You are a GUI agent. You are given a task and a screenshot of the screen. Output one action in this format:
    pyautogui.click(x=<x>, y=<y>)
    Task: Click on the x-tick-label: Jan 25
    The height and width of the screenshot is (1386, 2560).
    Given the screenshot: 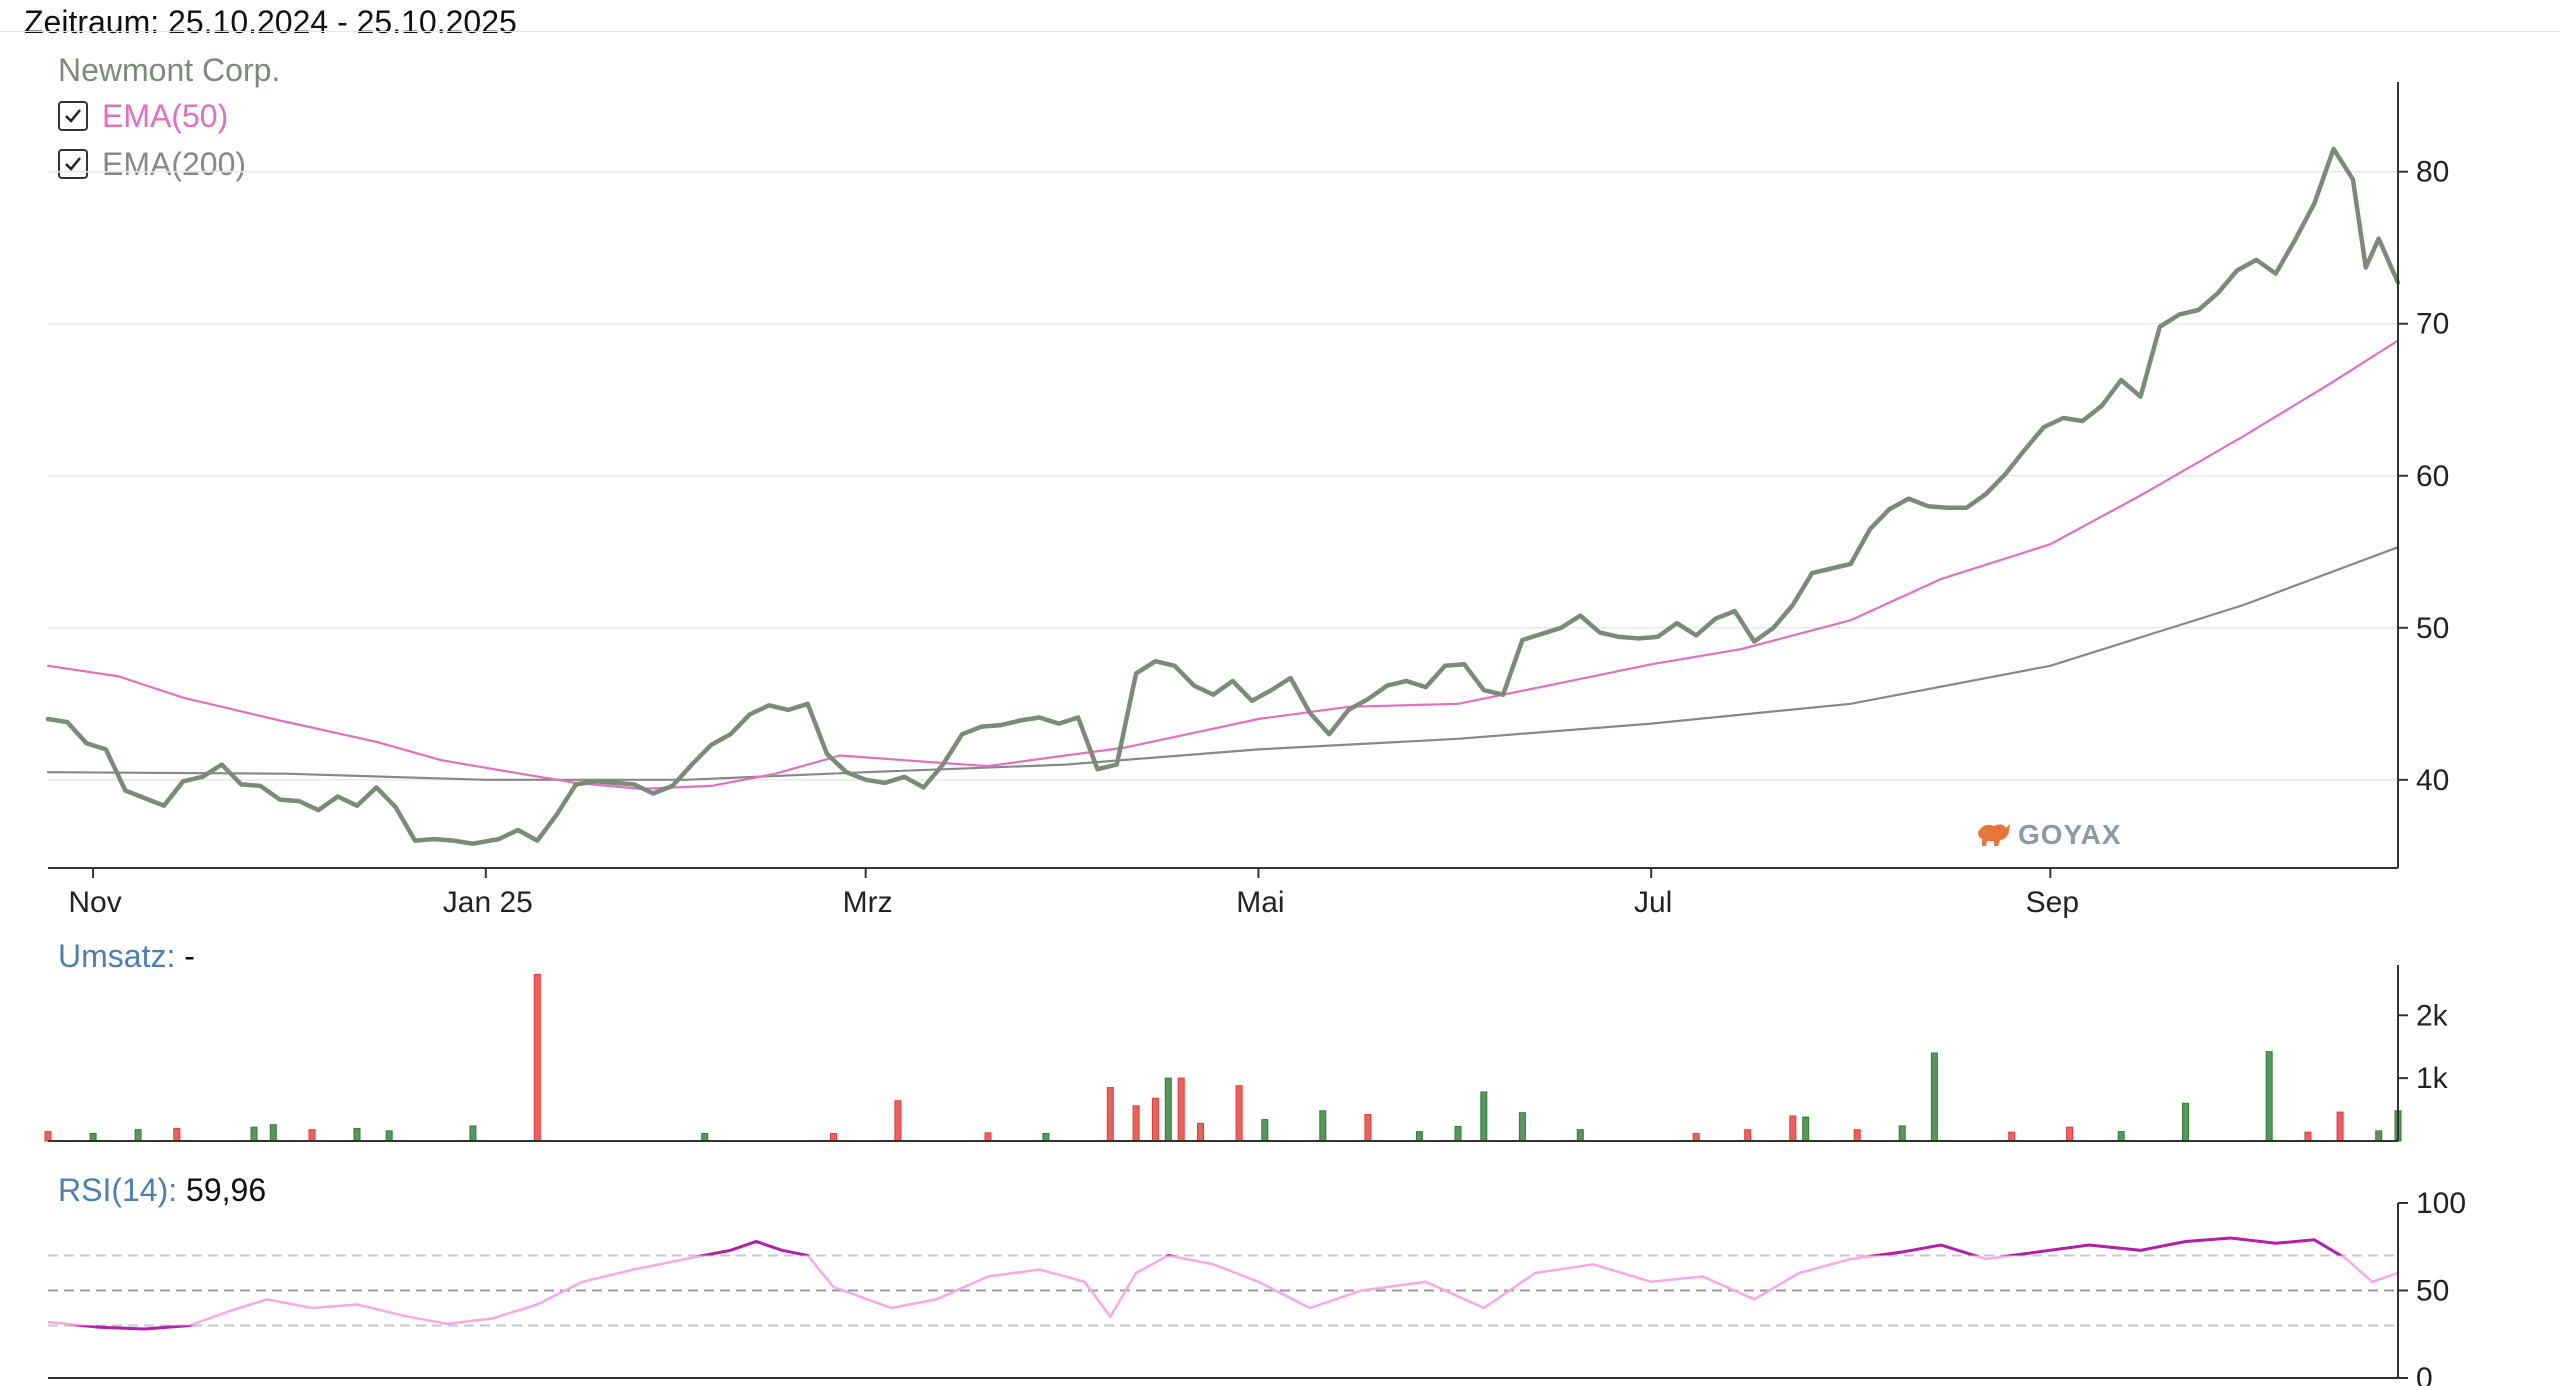 What is the action you would take?
    pyautogui.click(x=488, y=902)
    